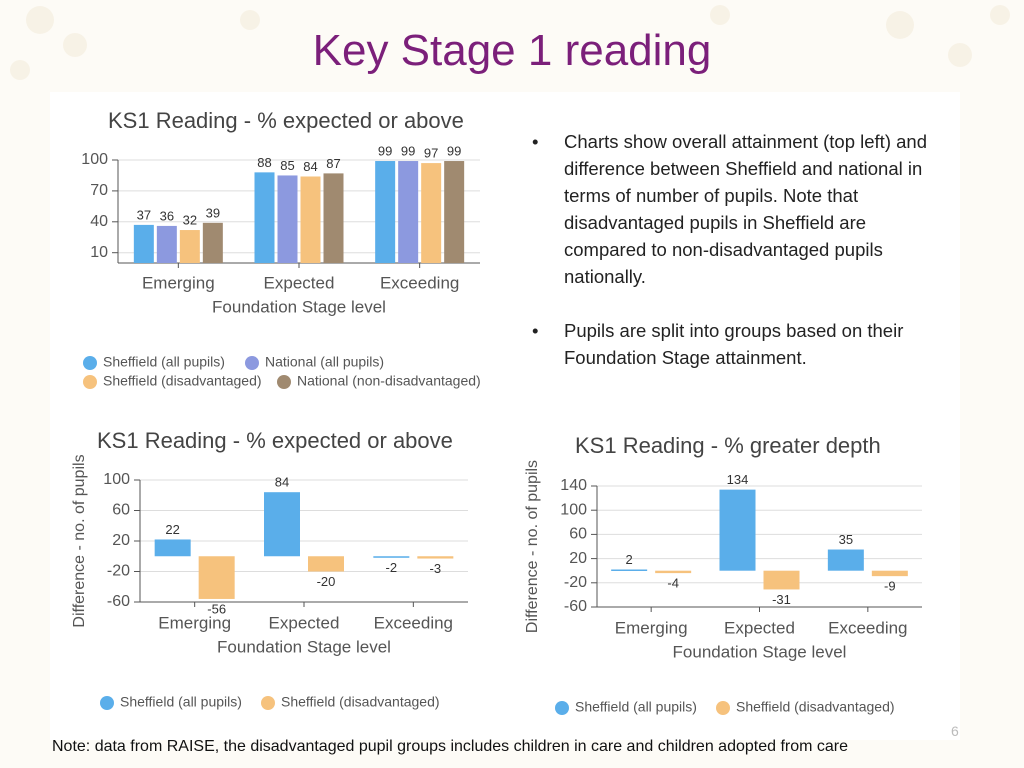 The image size is (1024, 768). What do you see at coordinates (431, 153) in the screenshot?
I see `data-label: 97` at bounding box center [431, 153].